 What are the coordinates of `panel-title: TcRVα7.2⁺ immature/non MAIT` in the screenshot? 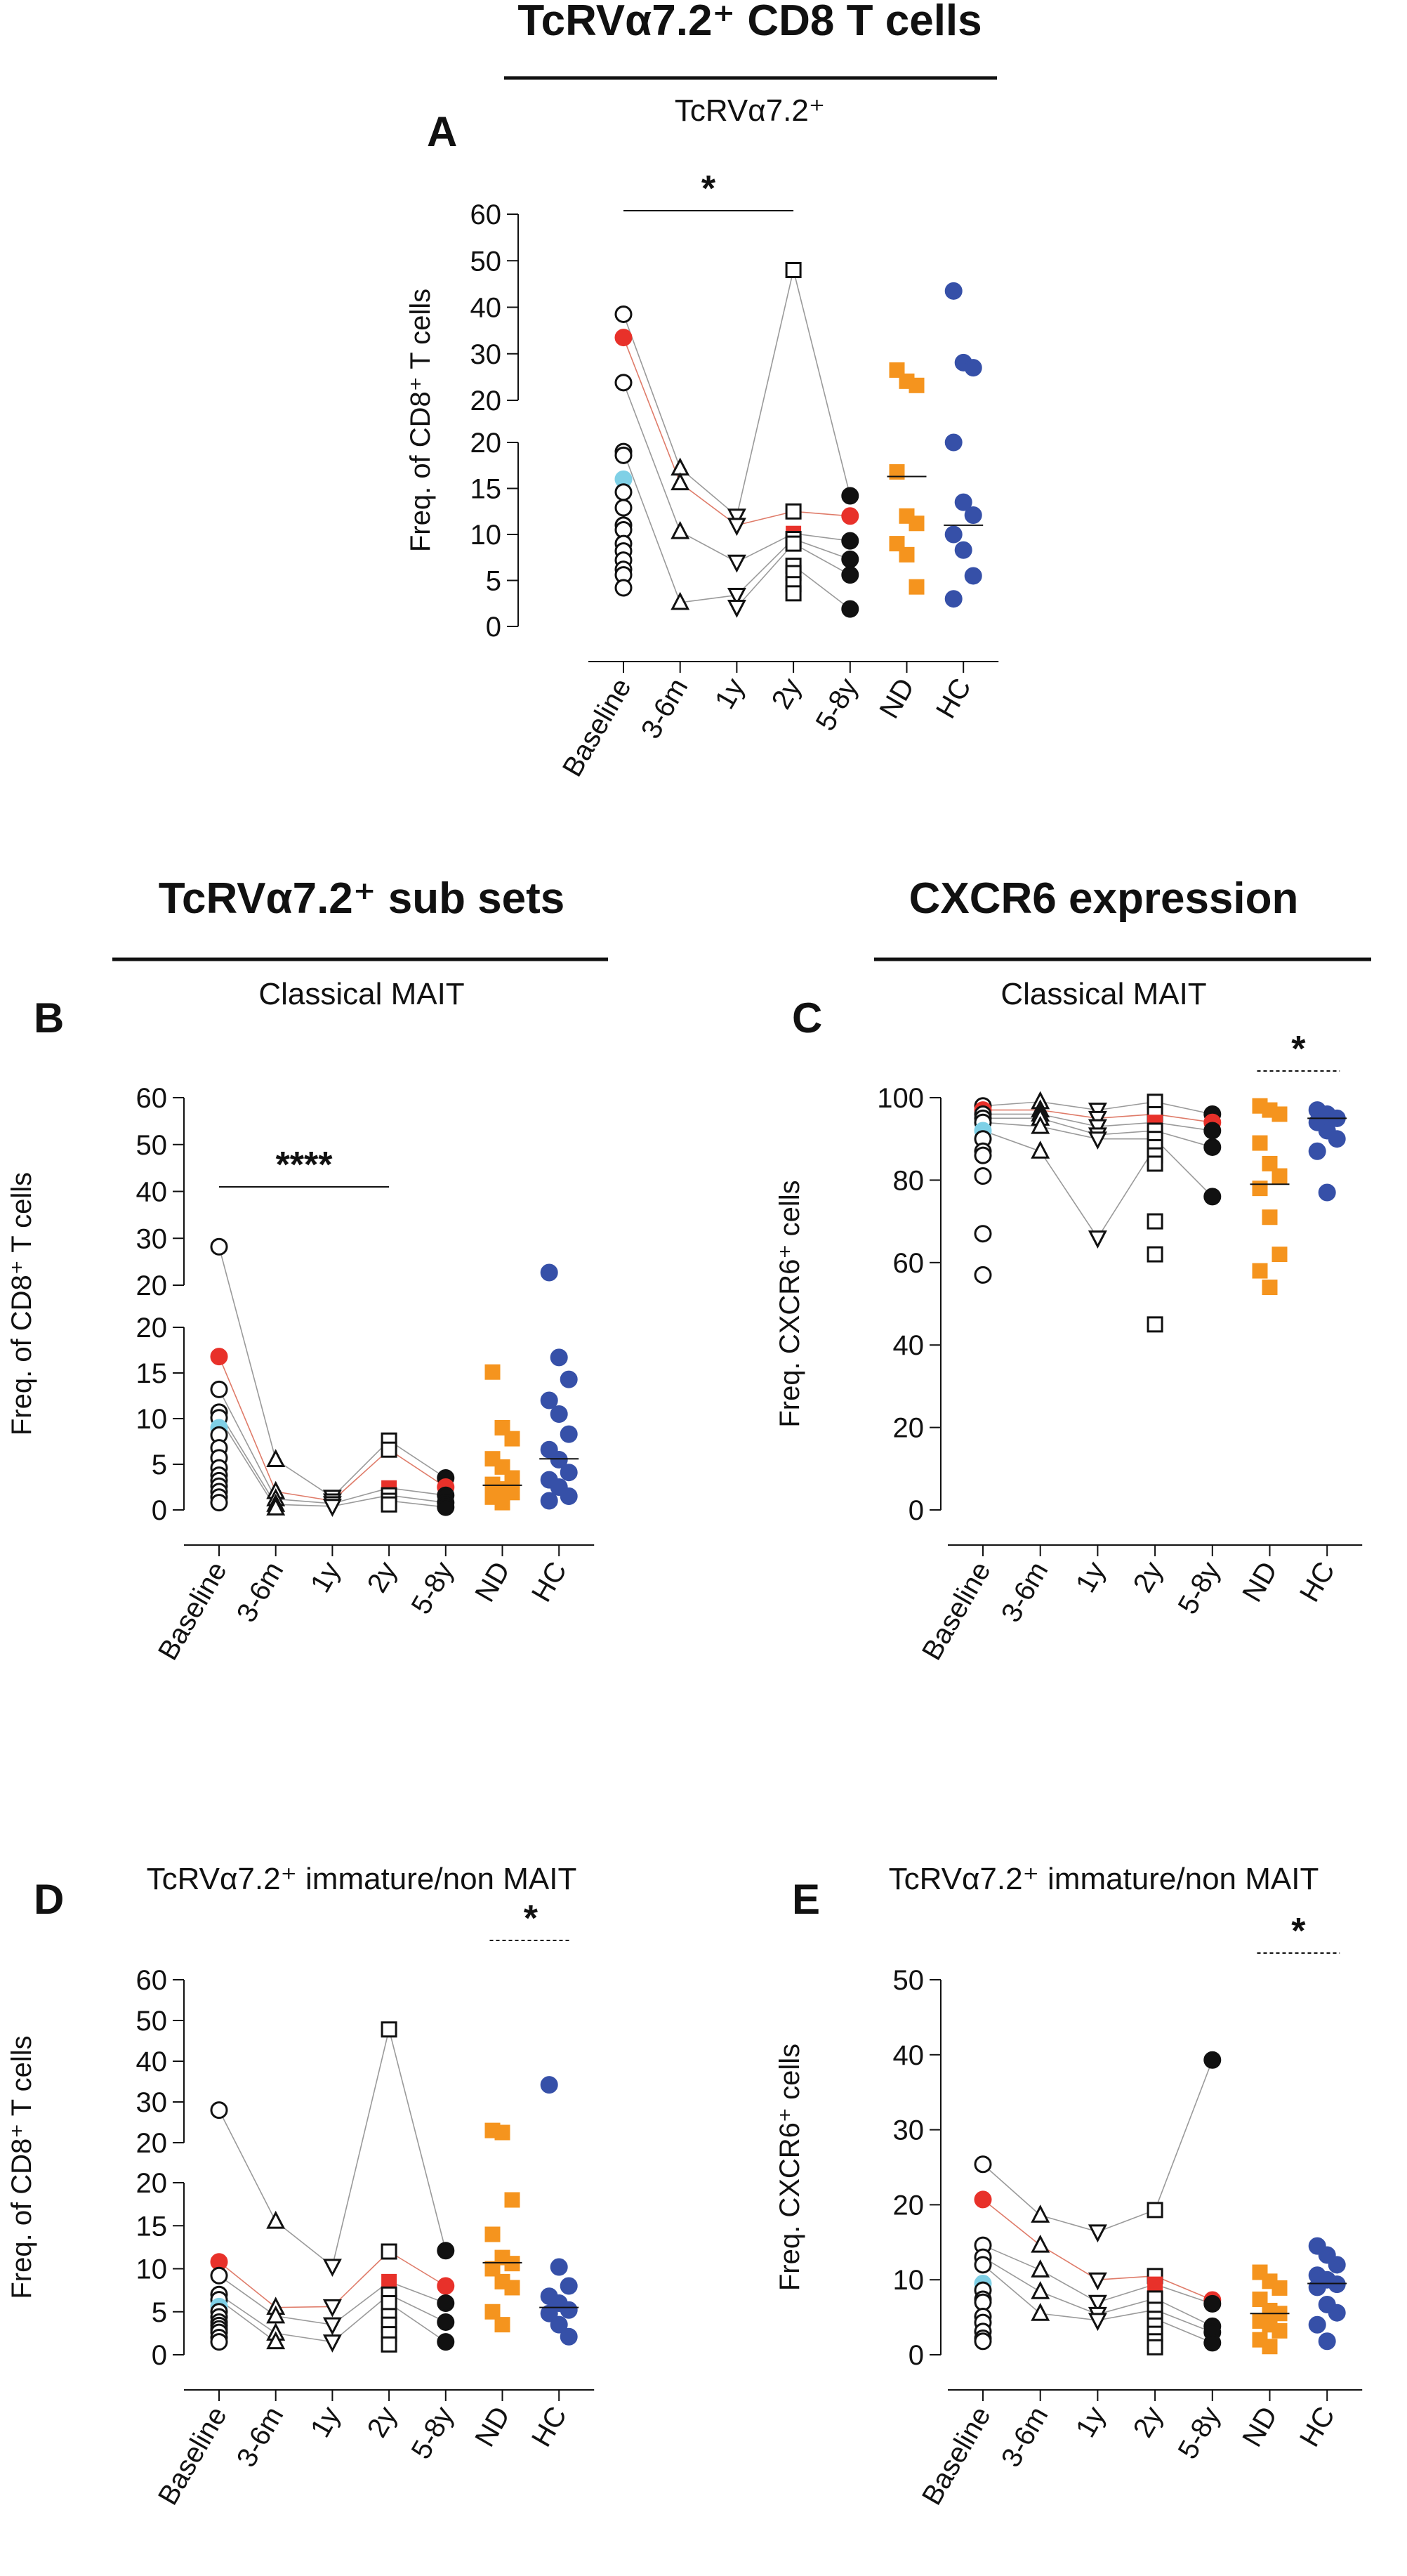 It's located at (362, 1879).